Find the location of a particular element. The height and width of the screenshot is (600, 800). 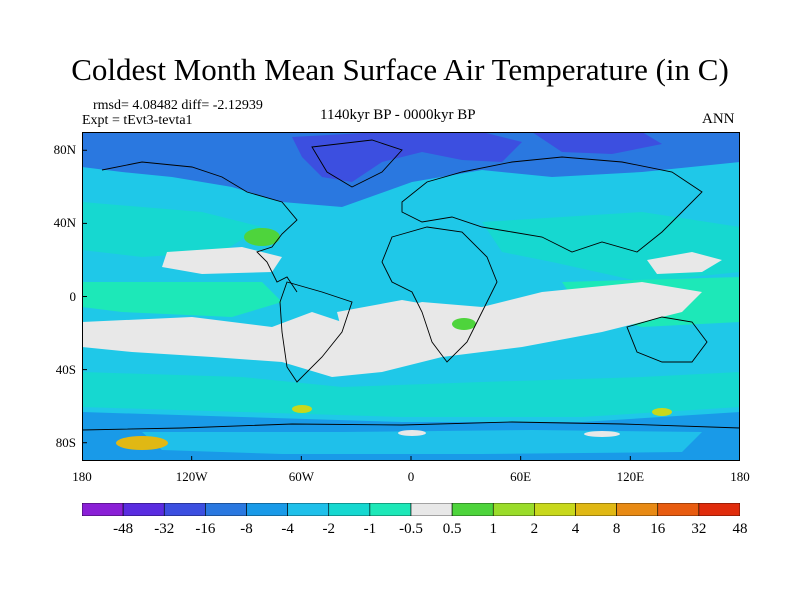

colorbar is located at coordinates (411, 509).